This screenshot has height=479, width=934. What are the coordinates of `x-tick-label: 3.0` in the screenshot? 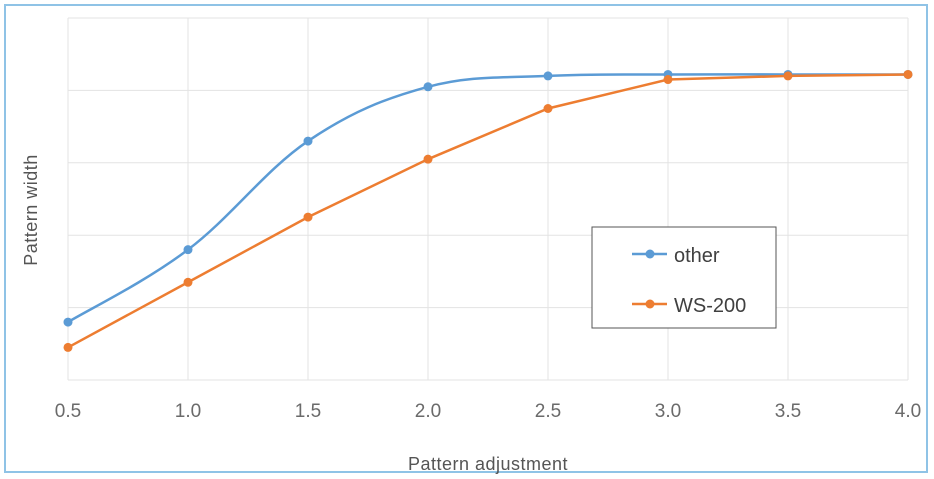 It's located at (668, 411).